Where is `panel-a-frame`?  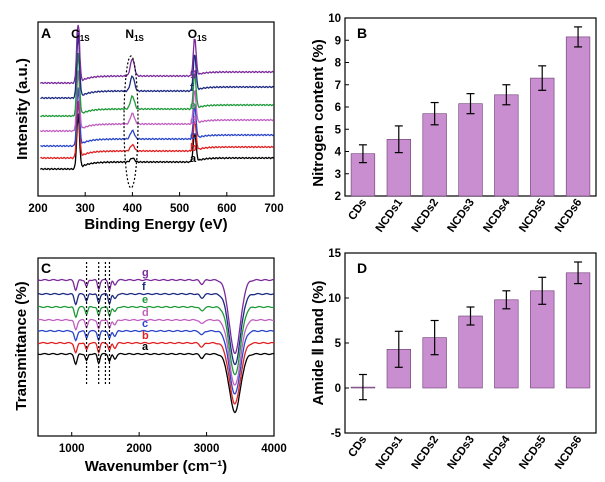 panel-a-frame is located at coordinates (156, 109).